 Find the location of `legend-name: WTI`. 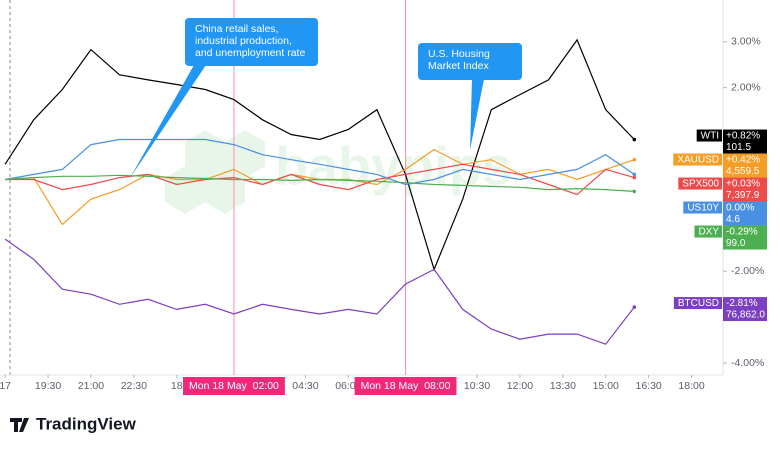

legend-name: WTI is located at coordinates (710, 136).